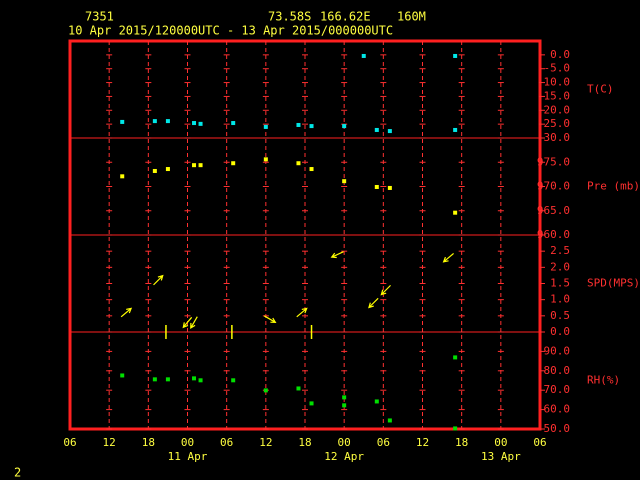 This screenshot has height=480, width=640. Describe the element at coordinates (560, 315) in the screenshot. I see `y-tick-label: 0.5` at that location.